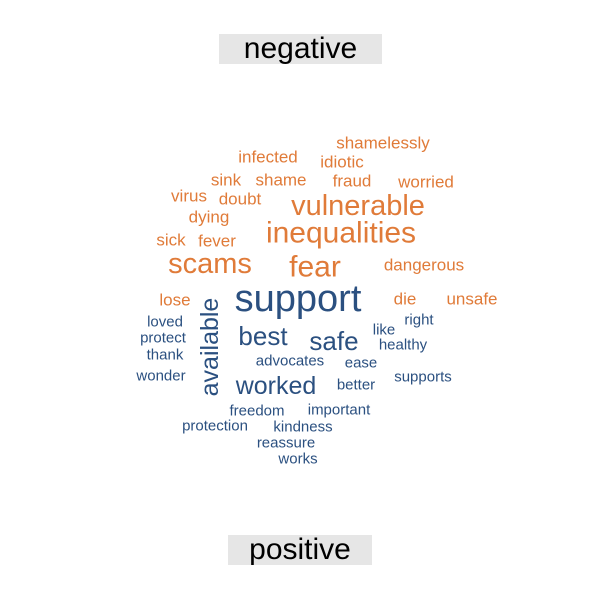 The image size is (600, 600). What do you see at coordinates (165, 322) in the screenshot?
I see `word-loved: loved` at bounding box center [165, 322].